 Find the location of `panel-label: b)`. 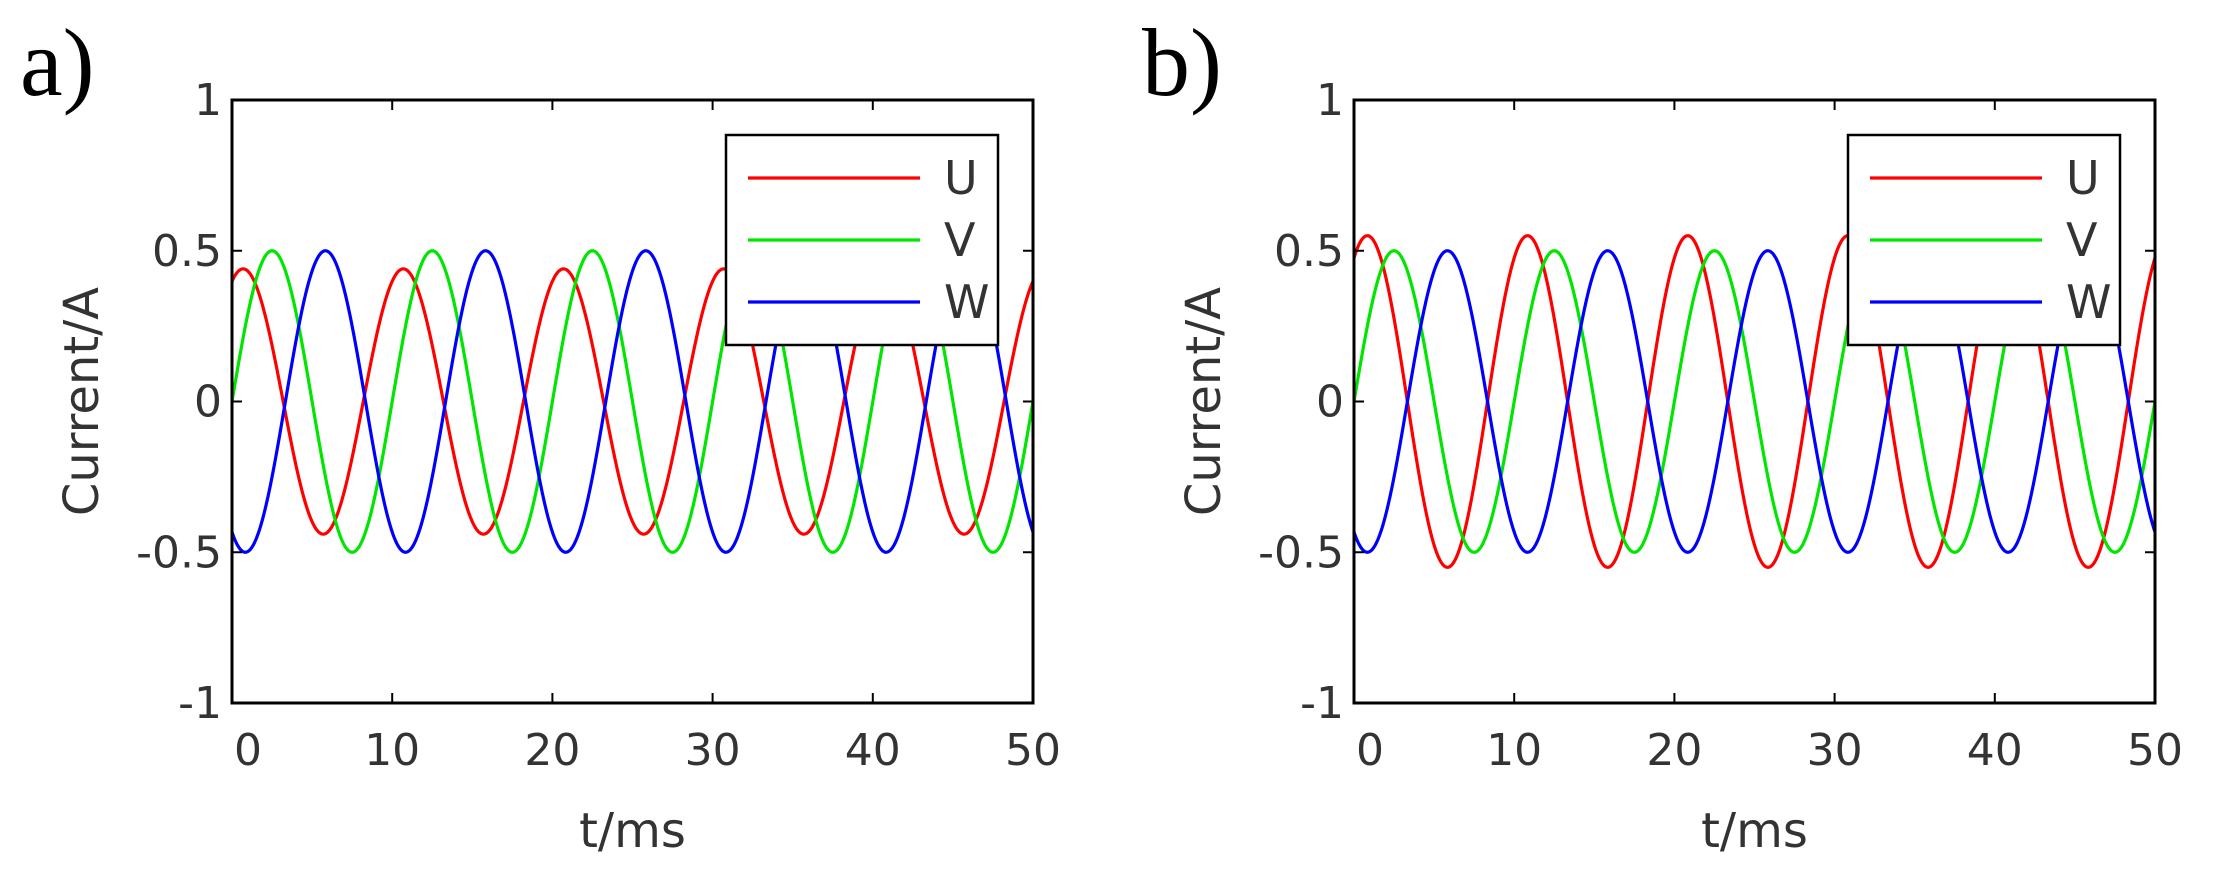

panel-label: b) is located at coordinates (1182, 62).